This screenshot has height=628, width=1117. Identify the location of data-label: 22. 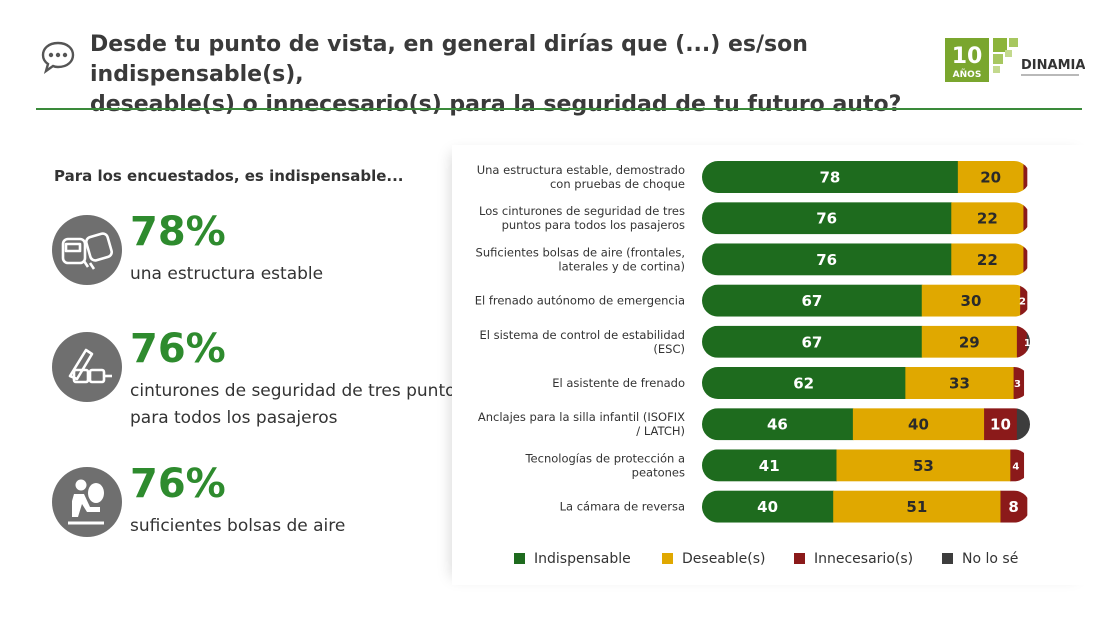
(987, 260).